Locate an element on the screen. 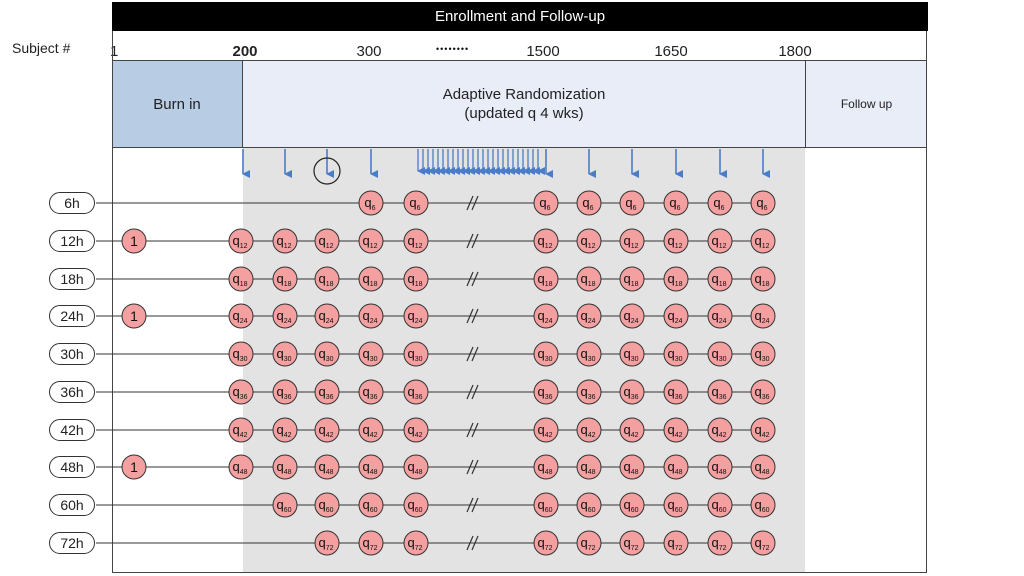 This screenshot has height=576, width=1024. row-label-48h: 48h is located at coordinates (72, 467).